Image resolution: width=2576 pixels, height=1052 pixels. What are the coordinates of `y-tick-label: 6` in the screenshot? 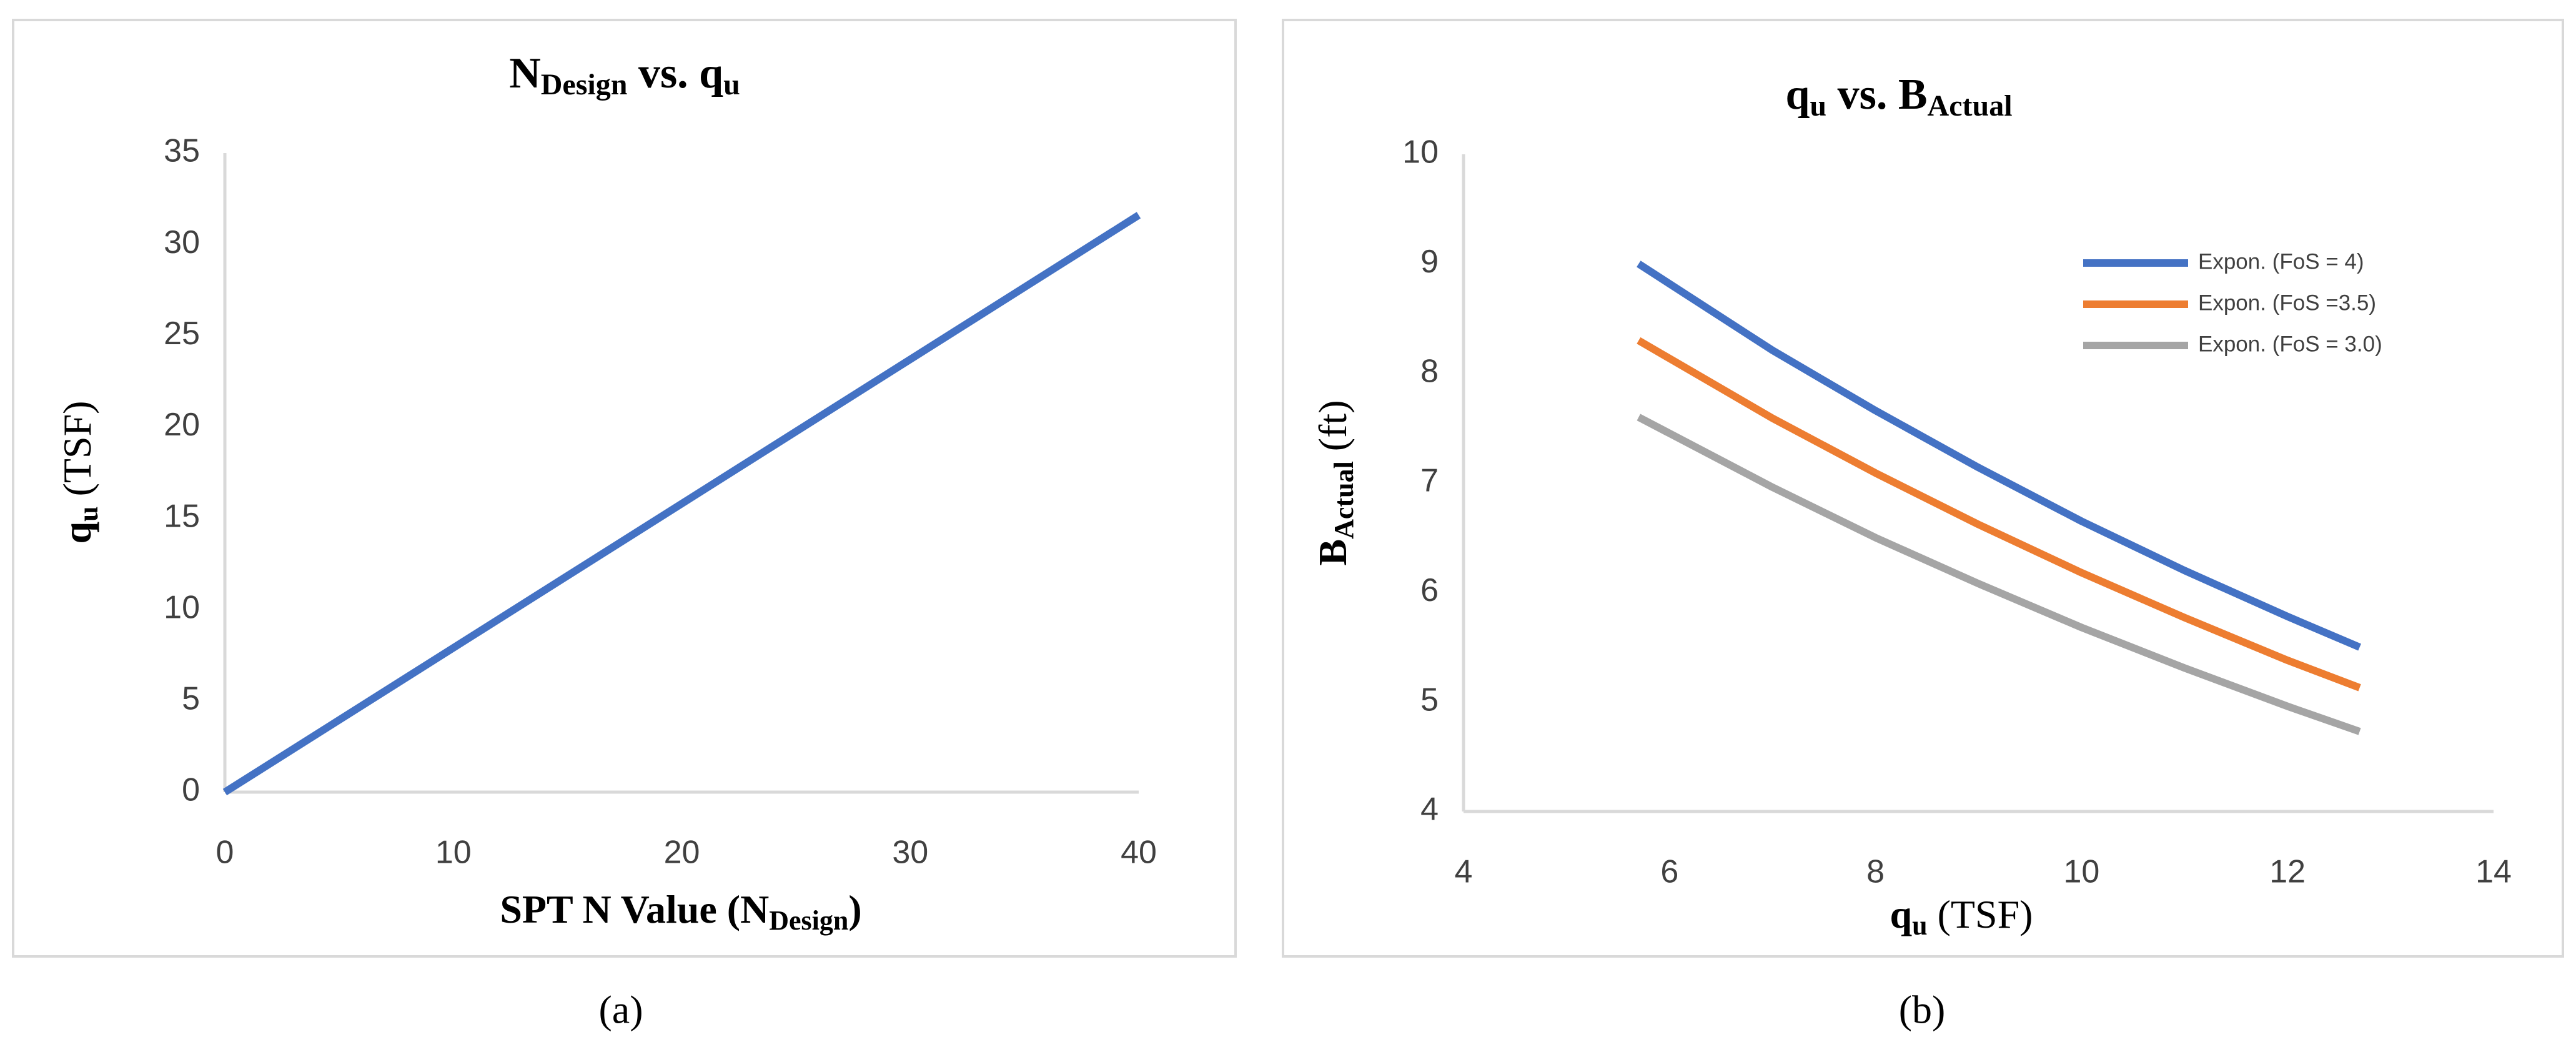 It's located at (1429, 590).